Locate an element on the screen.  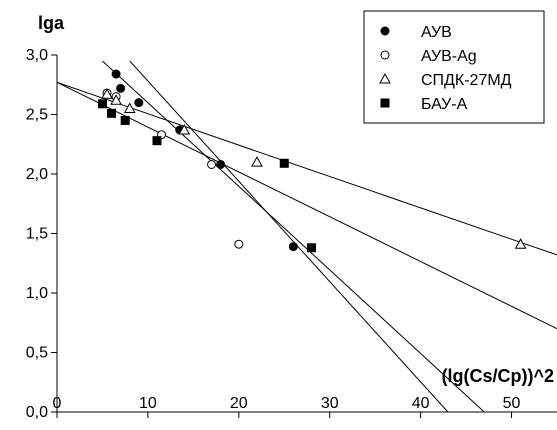
legend-label: АУВ-Ag is located at coordinates (449, 56).